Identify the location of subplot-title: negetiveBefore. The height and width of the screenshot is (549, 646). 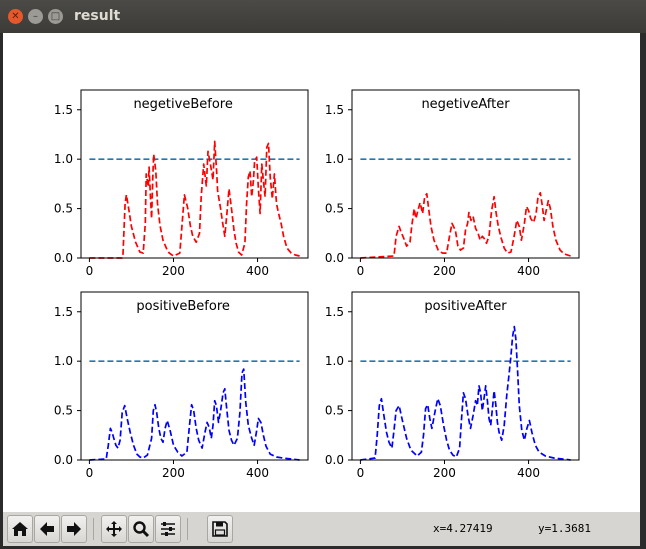
(182, 104).